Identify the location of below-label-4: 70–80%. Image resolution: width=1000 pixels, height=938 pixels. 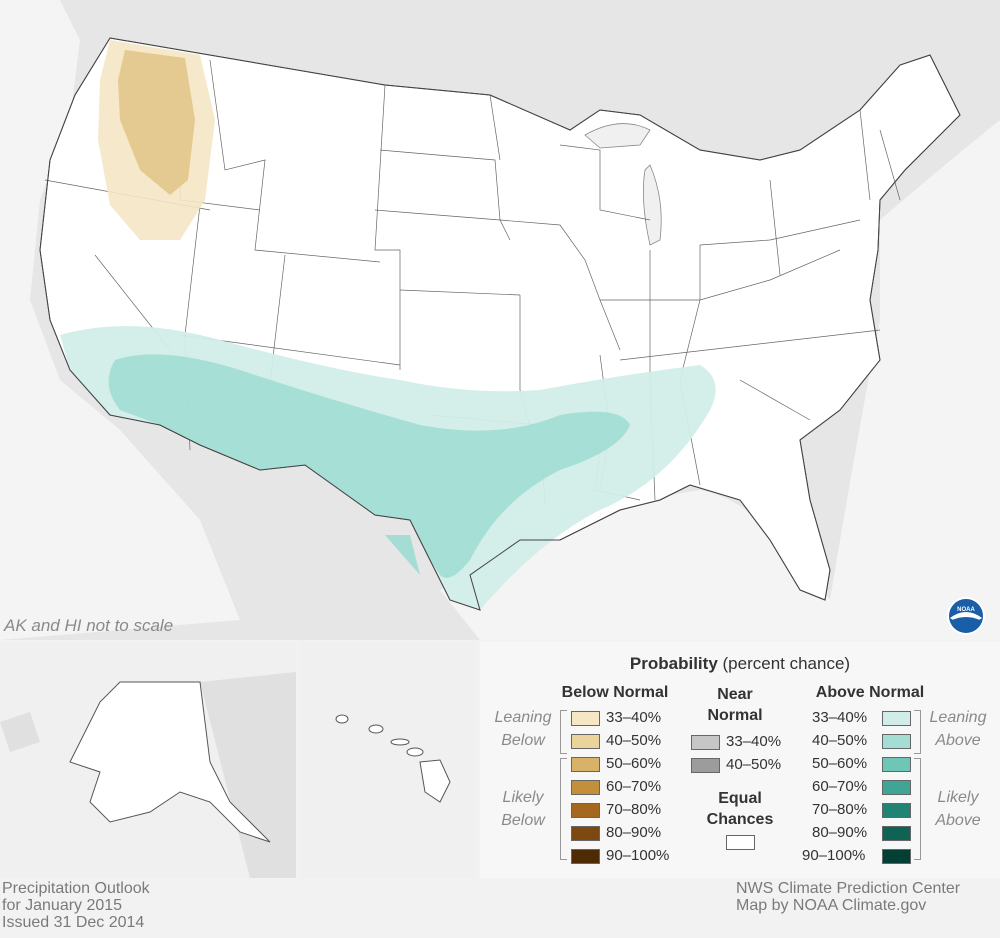
(634, 809).